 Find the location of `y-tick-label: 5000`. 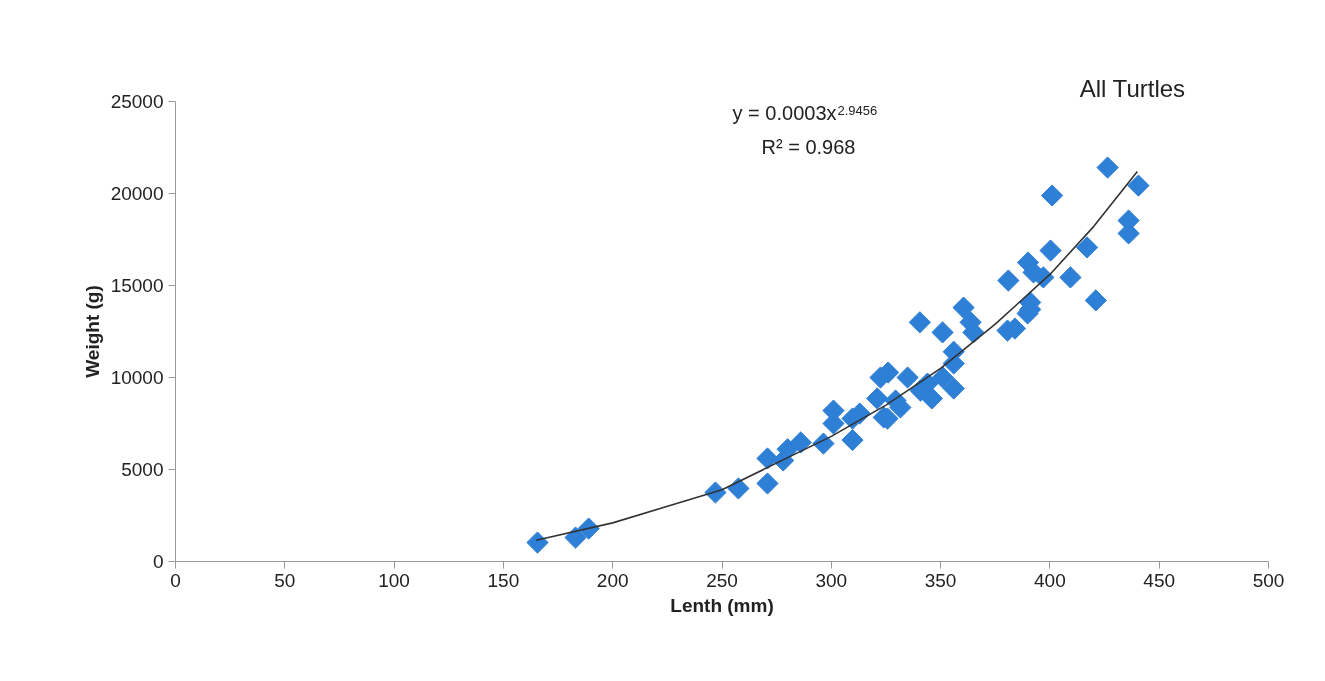

y-tick-label: 5000 is located at coordinates (142, 469).